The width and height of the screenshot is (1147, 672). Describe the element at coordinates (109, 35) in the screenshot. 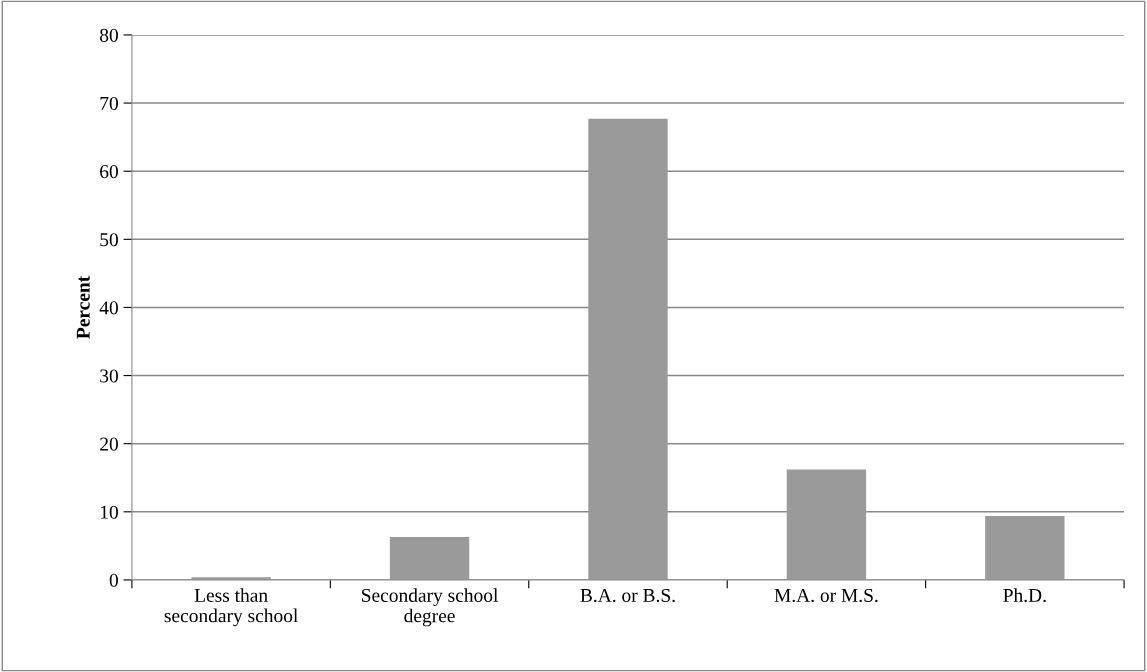

I see `y-tick-label: 80` at that location.